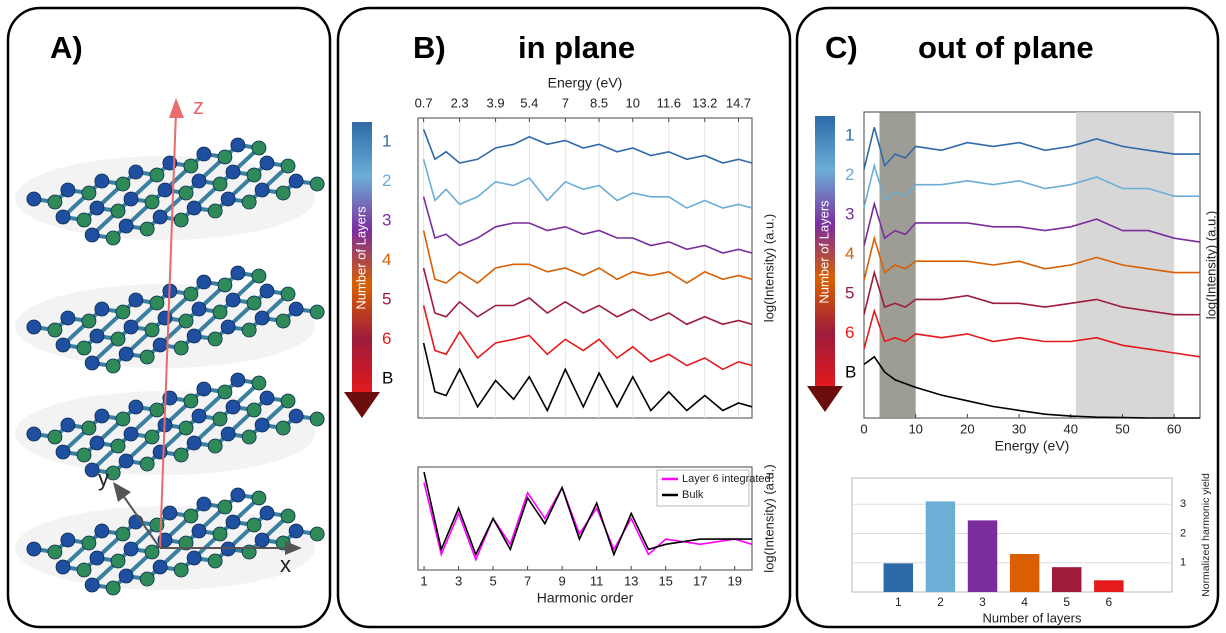 The height and width of the screenshot is (633, 1226). What do you see at coordinates (585, 598) in the screenshot?
I see `x-axis-title: Harmonic order` at bounding box center [585, 598].